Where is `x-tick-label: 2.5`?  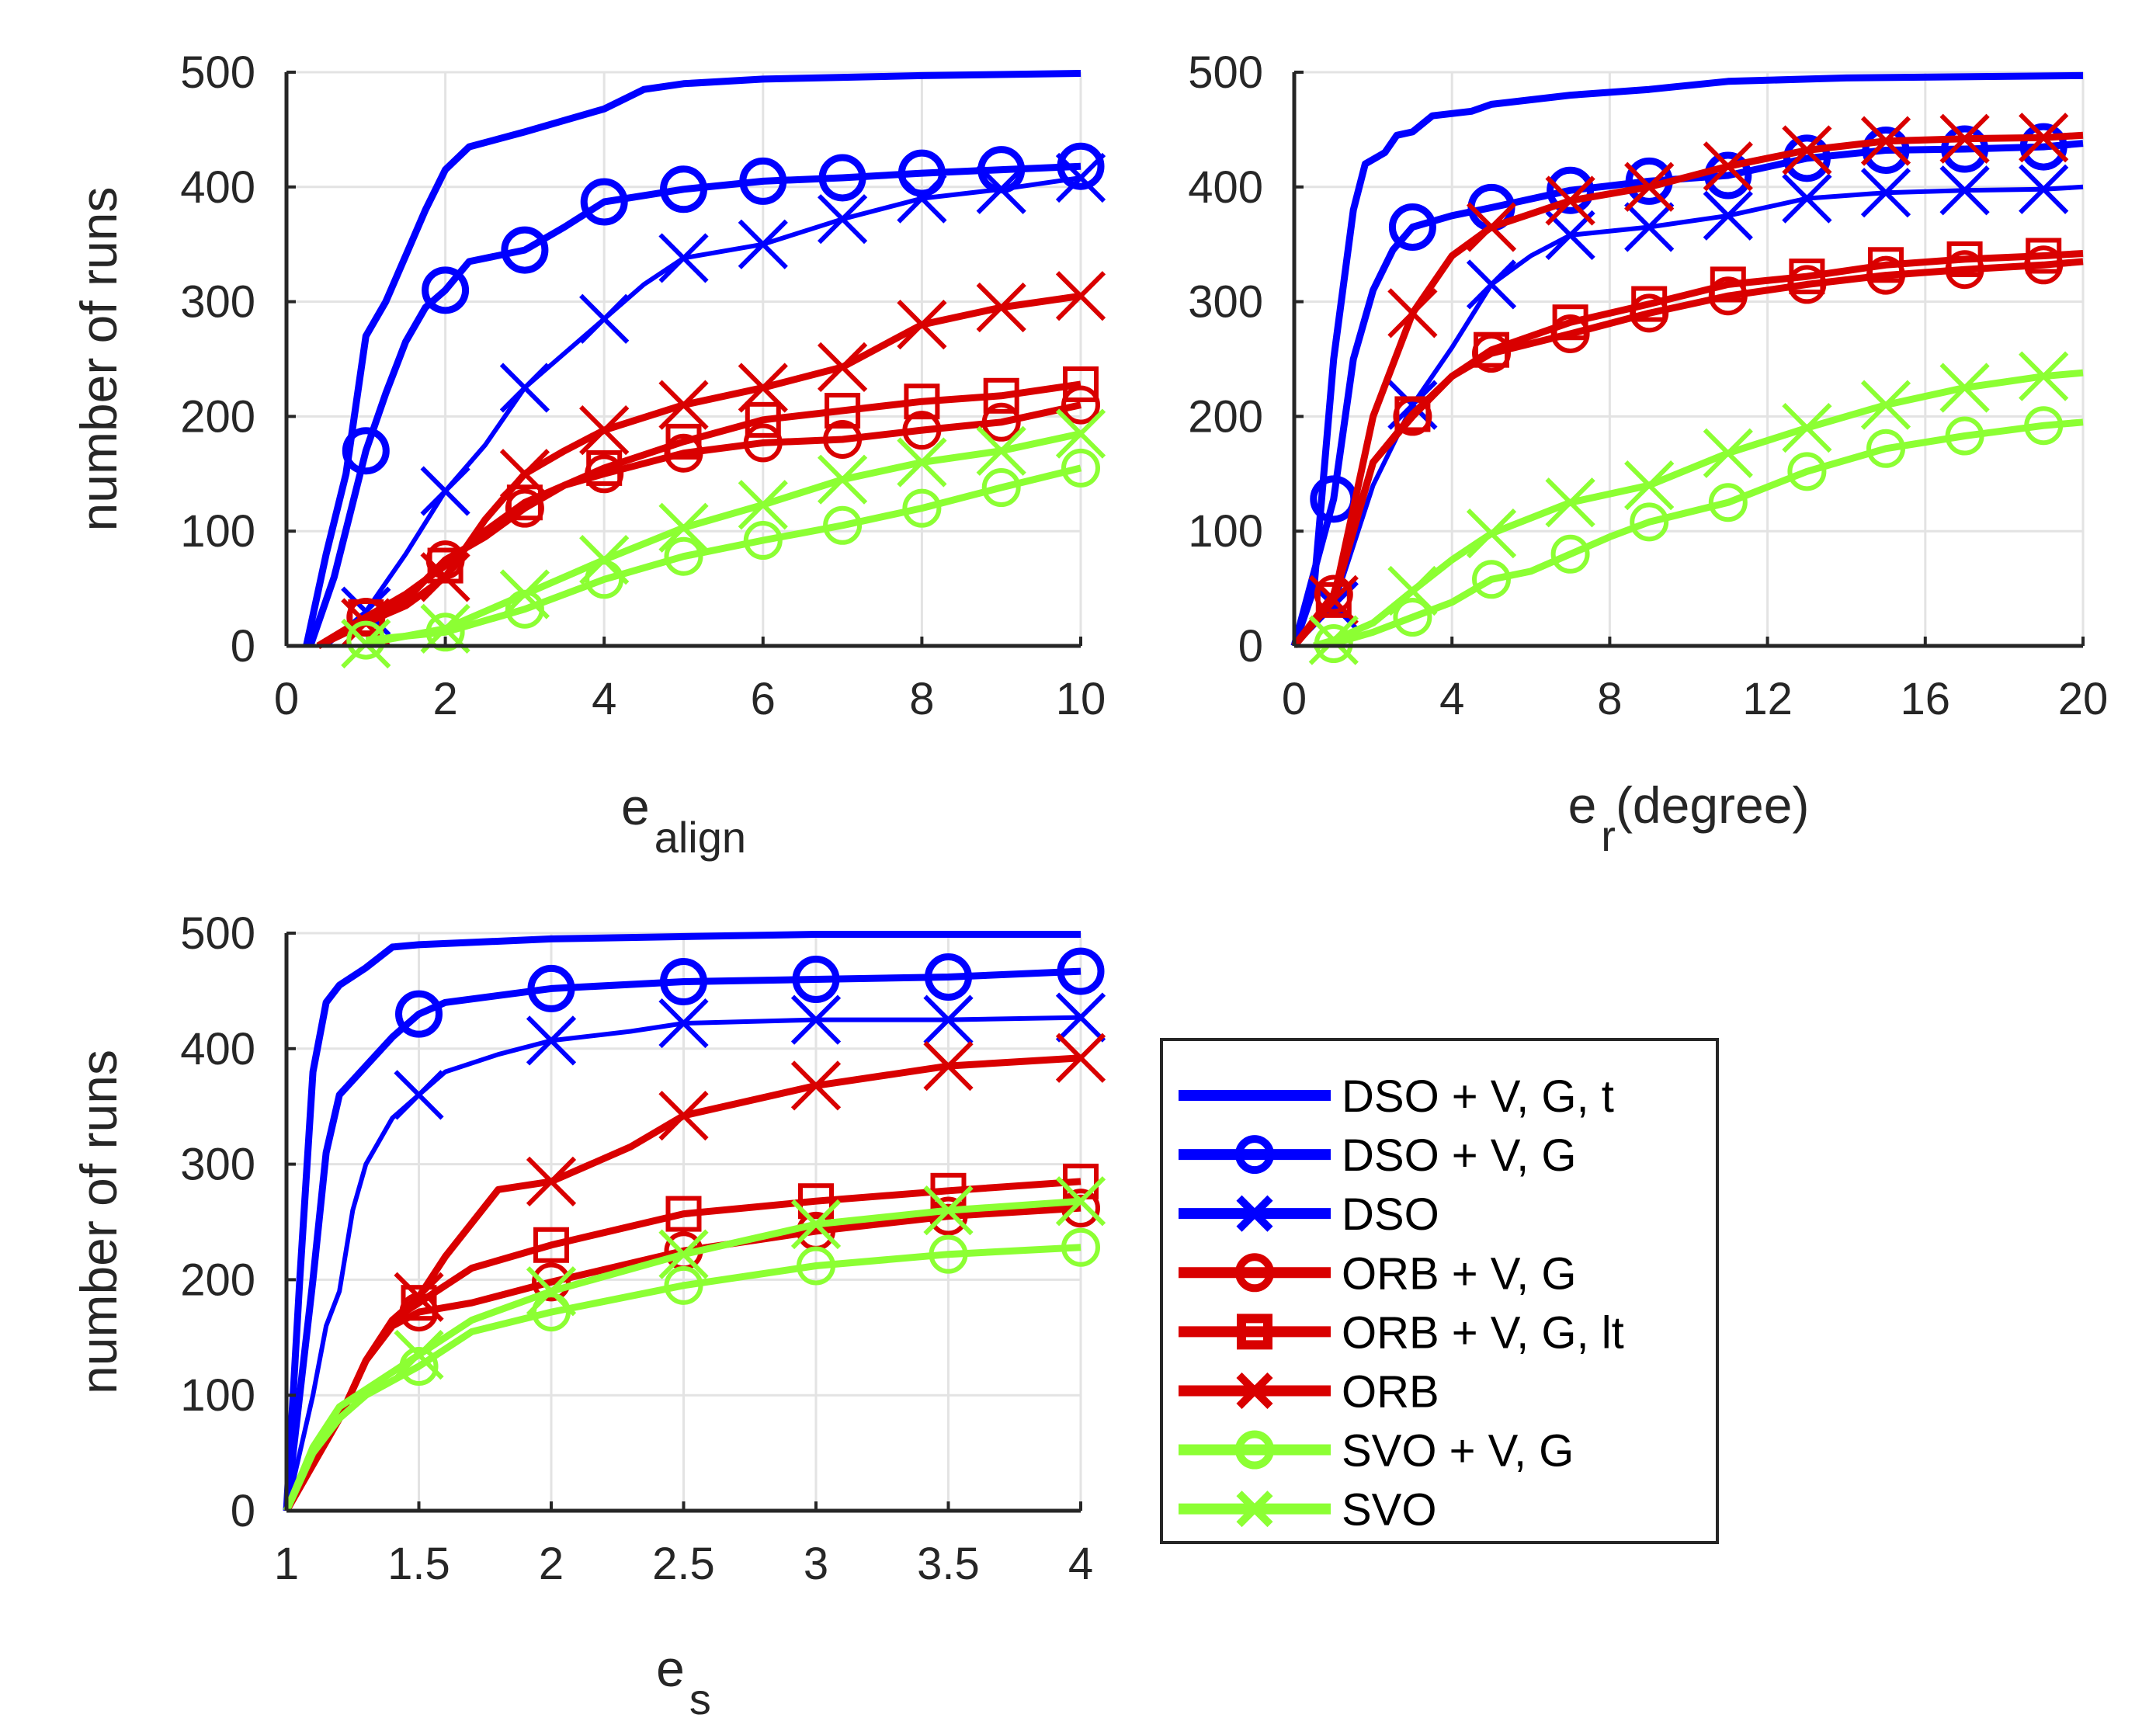
x-tick-label: 2.5 is located at coordinates (683, 1564).